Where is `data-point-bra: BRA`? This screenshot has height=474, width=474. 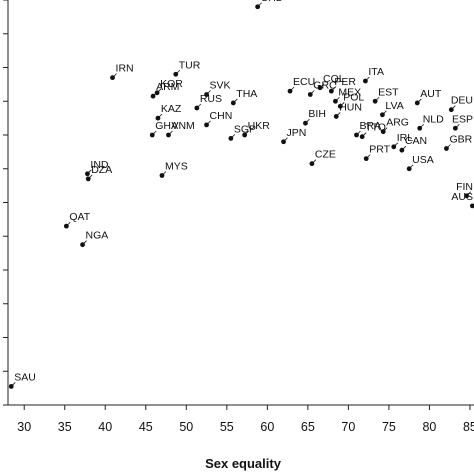
data-point-bra: BRA is located at coordinates (367, 129).